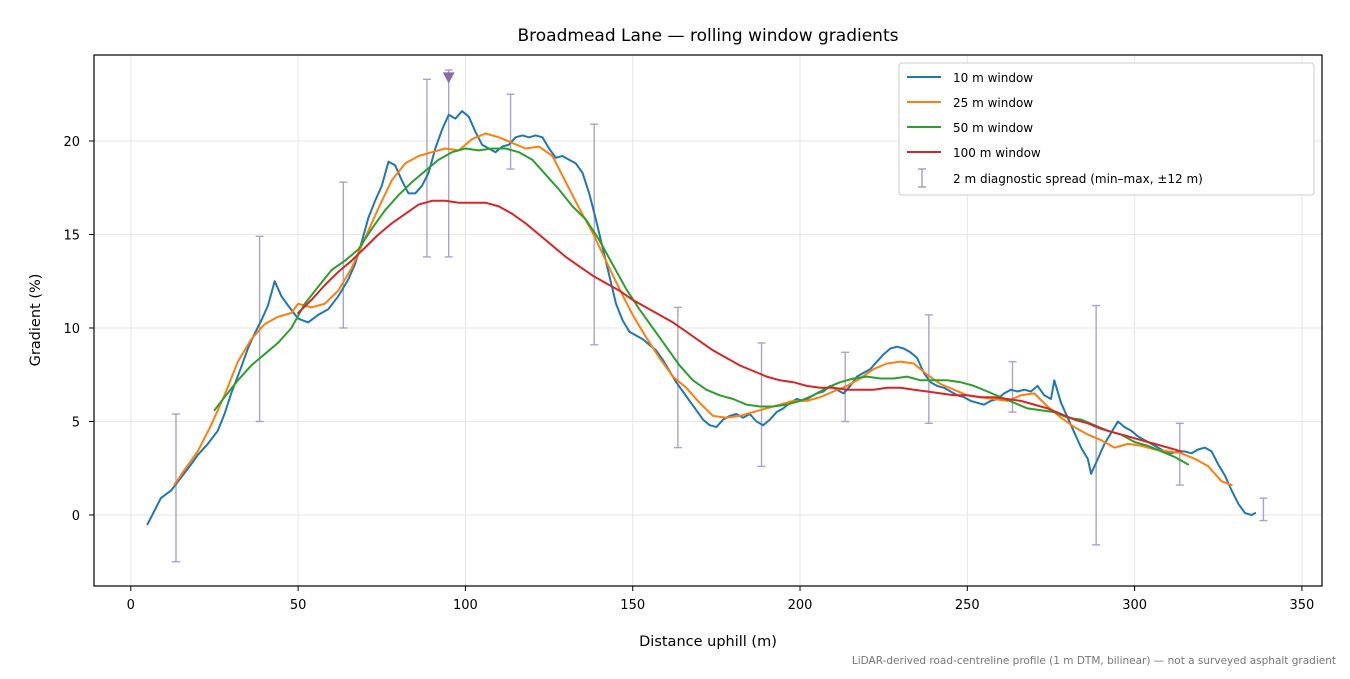 The height and width of the screenshot is (679, 1350). I want to click on legend-label: 25 m window, so click(993, 103).